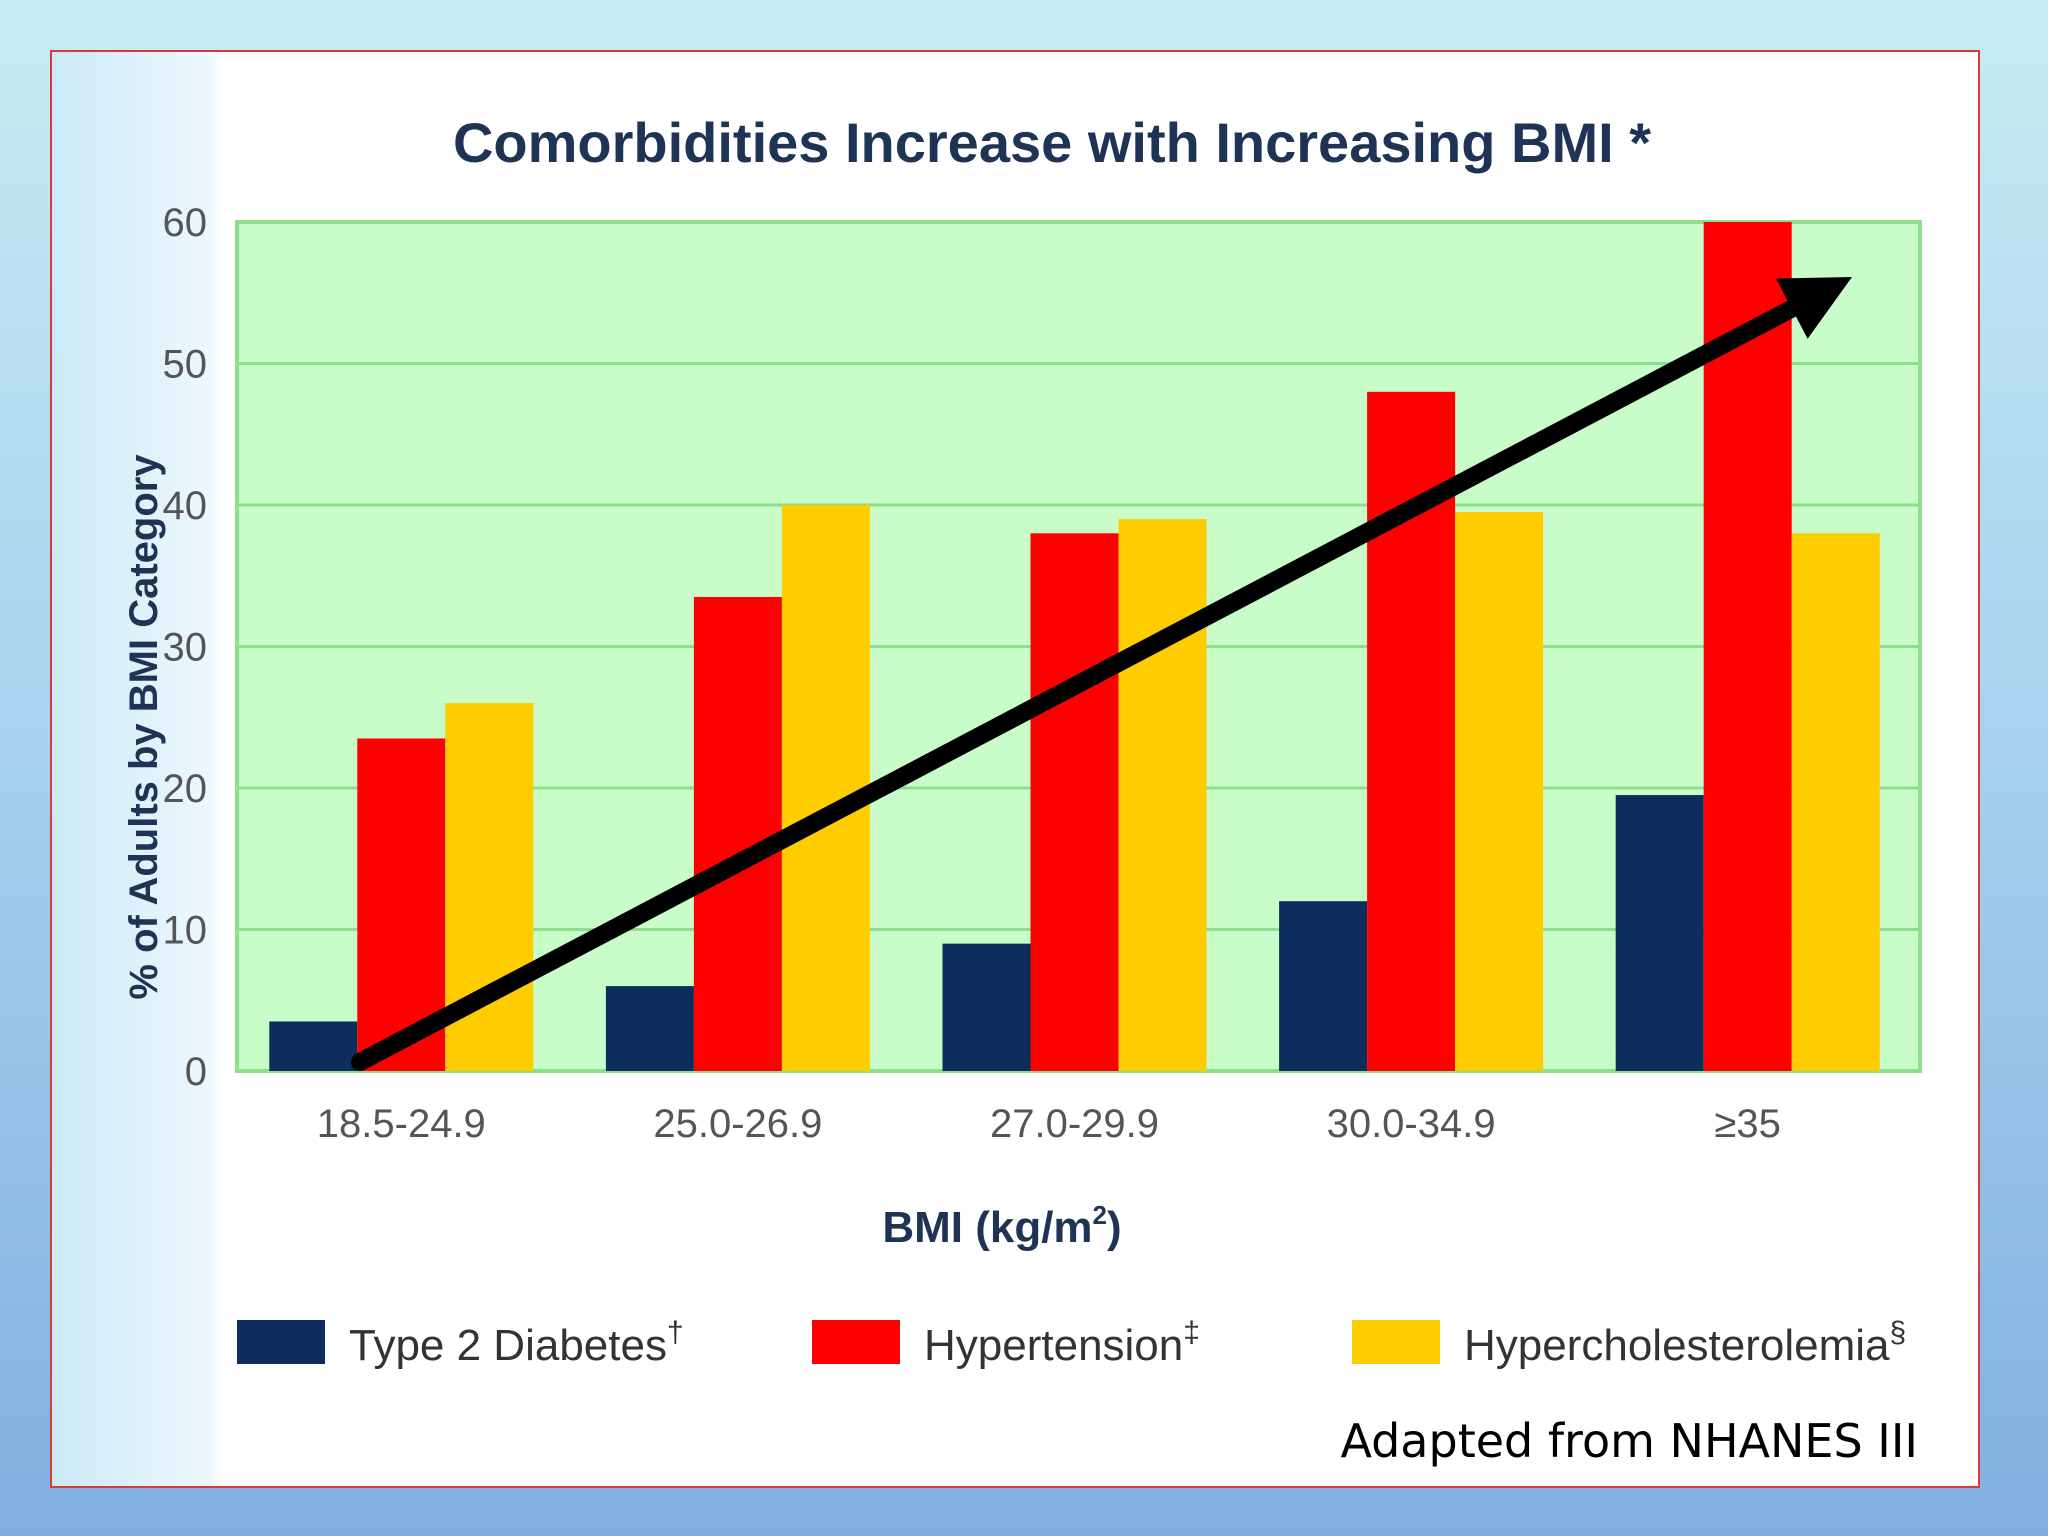 Image resolution: width=2048 pixels, height=1536 pixels. Describe the element at coordinates (1411, 1124) in the screenshot. I see `x-tick-label: 30.0-34.9` at that location.